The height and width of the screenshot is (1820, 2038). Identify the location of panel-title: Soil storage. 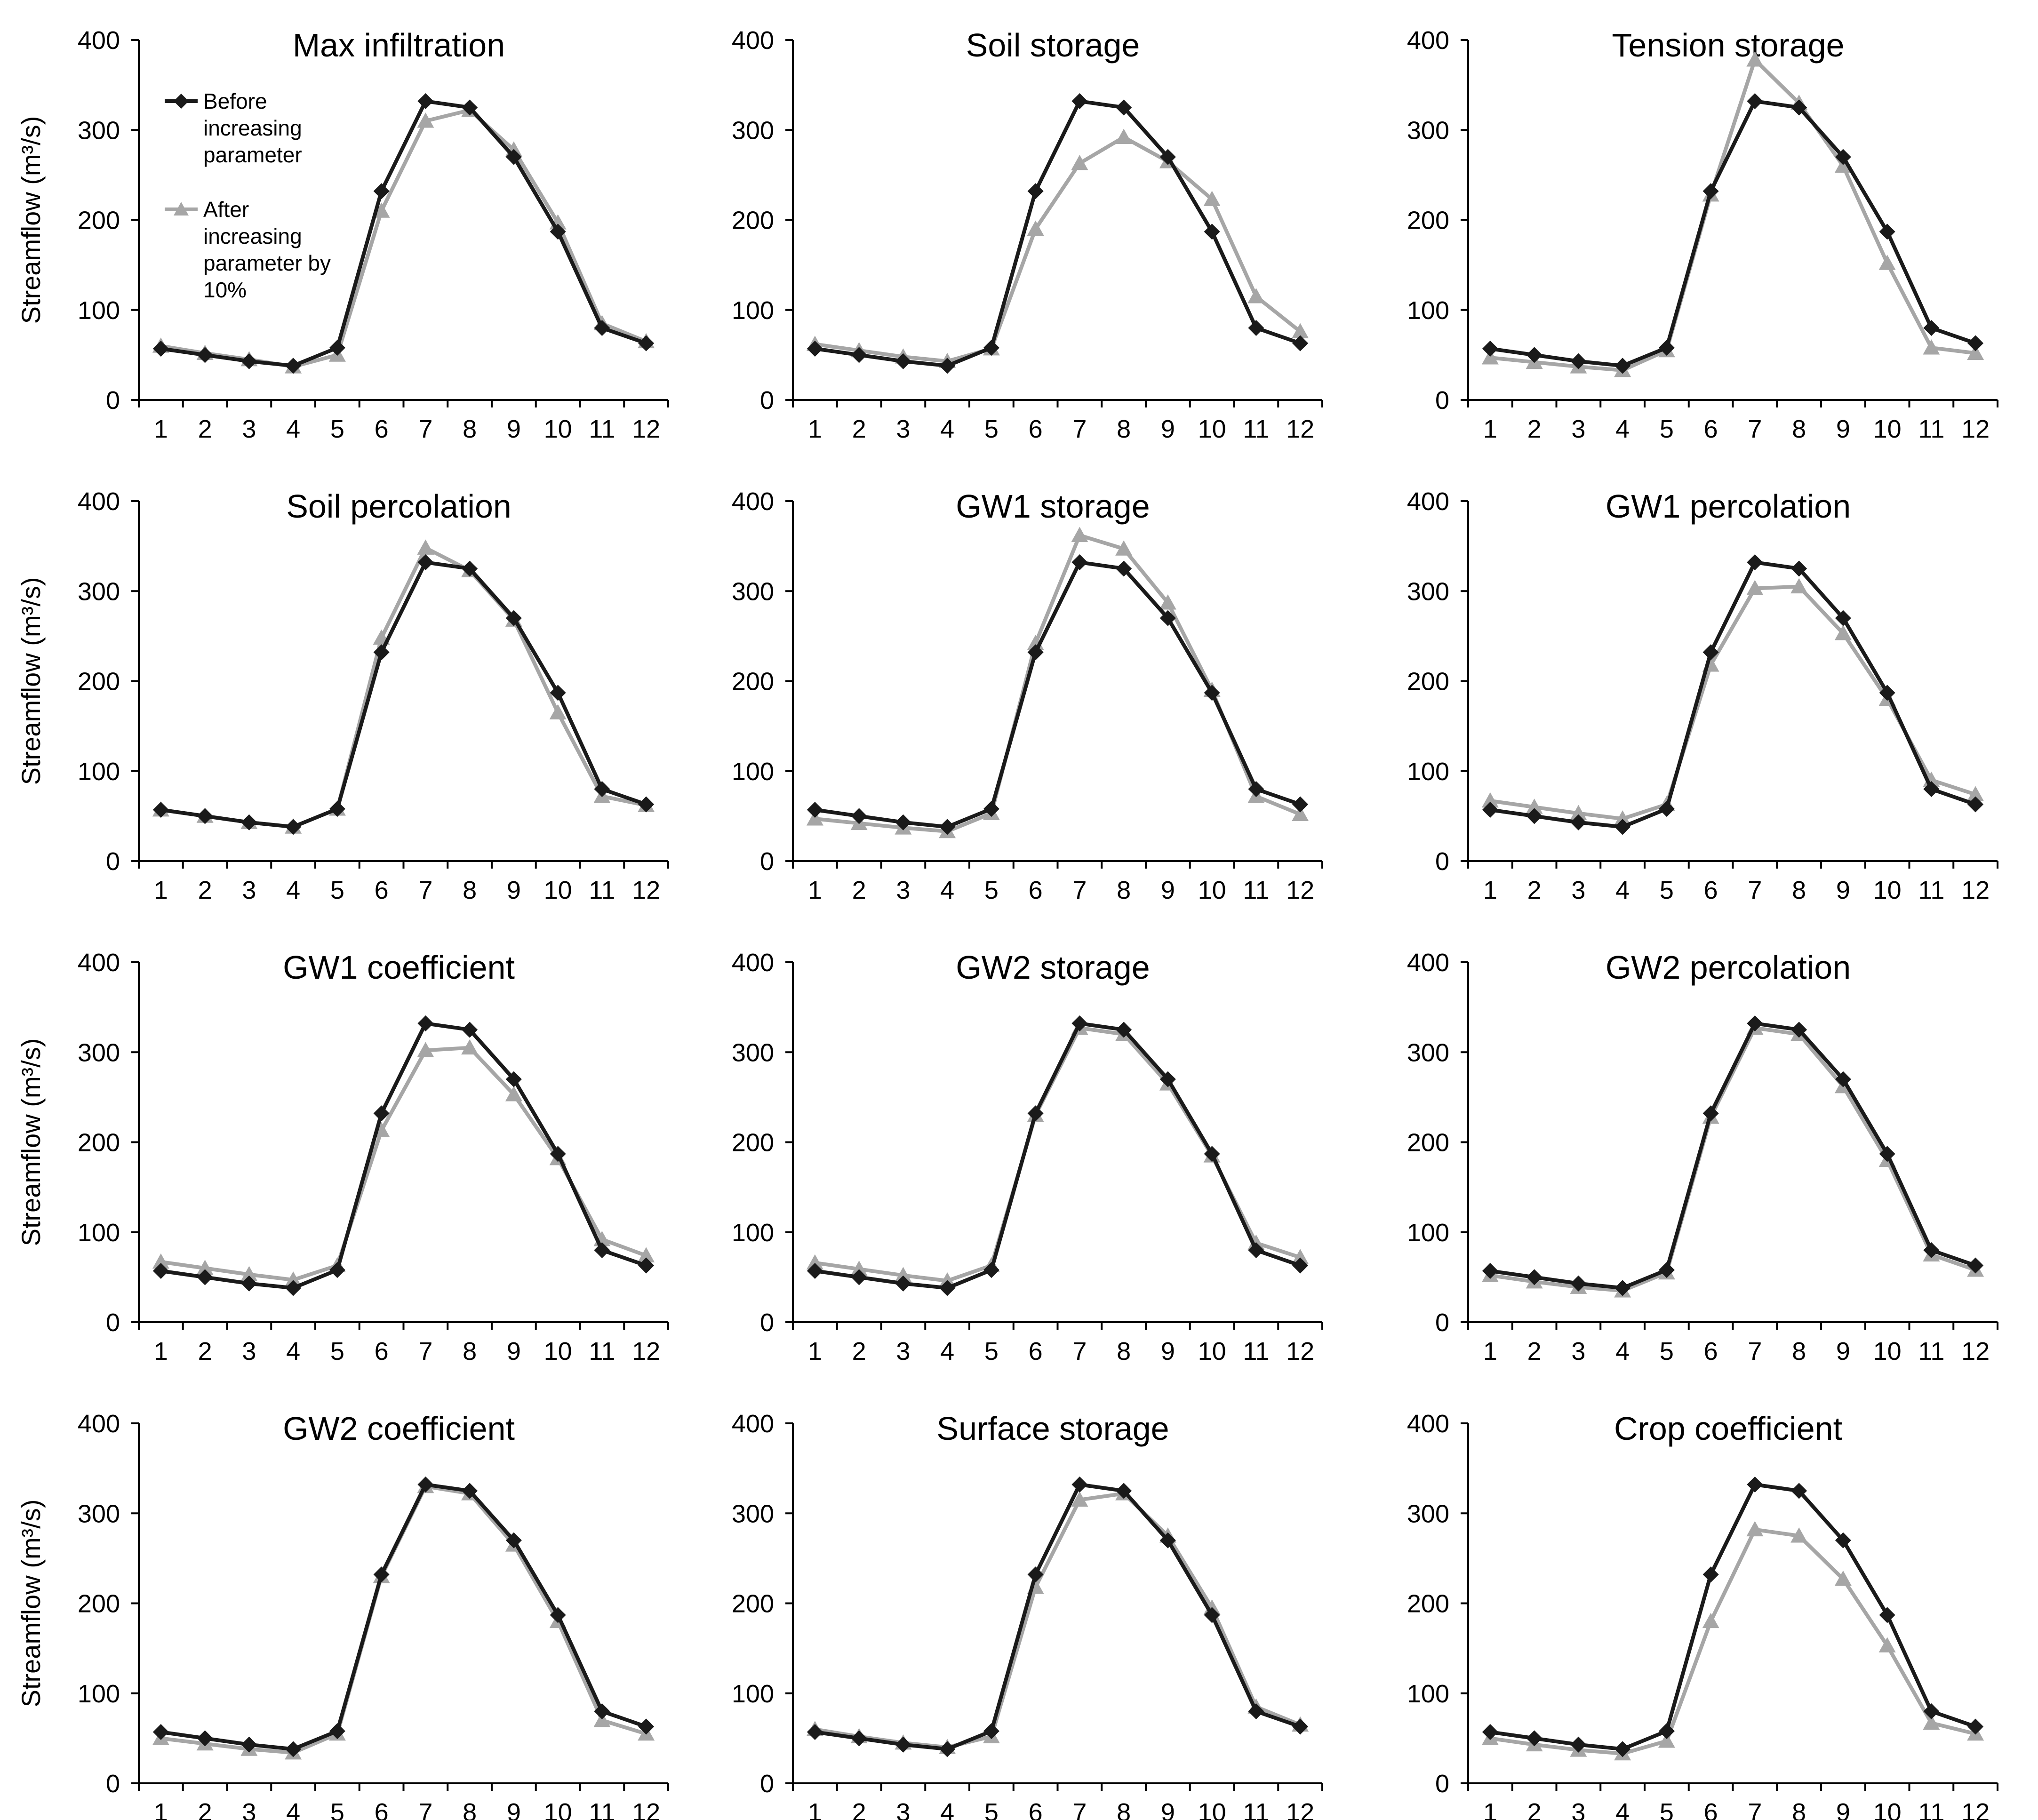
(1053, 45).